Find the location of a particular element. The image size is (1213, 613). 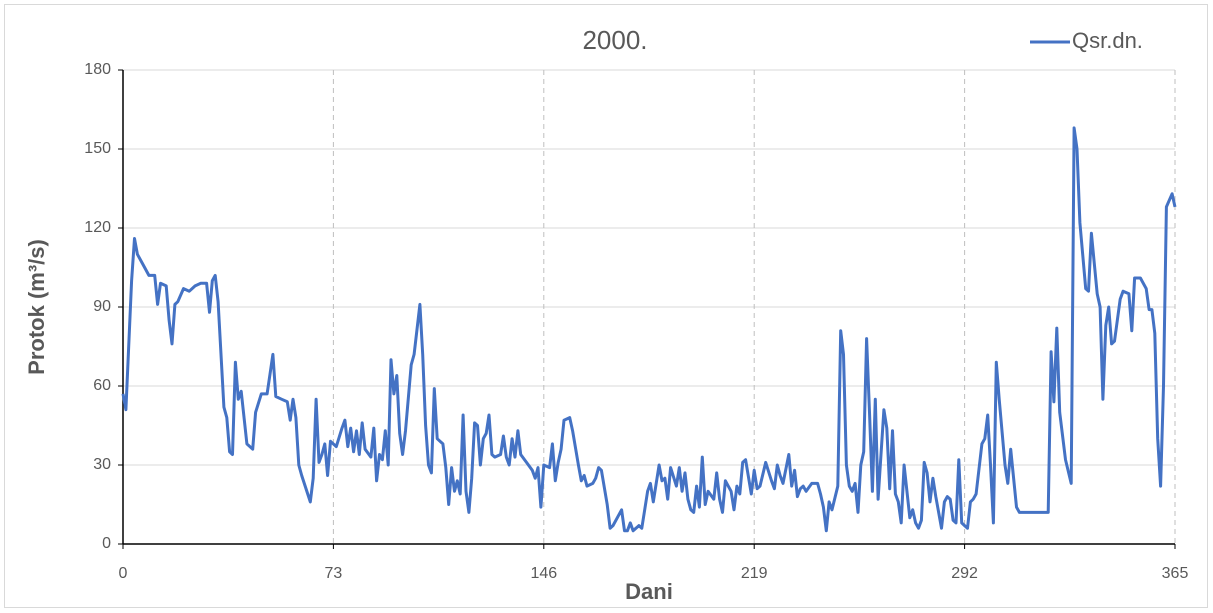

y-tick-label: 150 is located at coordinates (97, 148).